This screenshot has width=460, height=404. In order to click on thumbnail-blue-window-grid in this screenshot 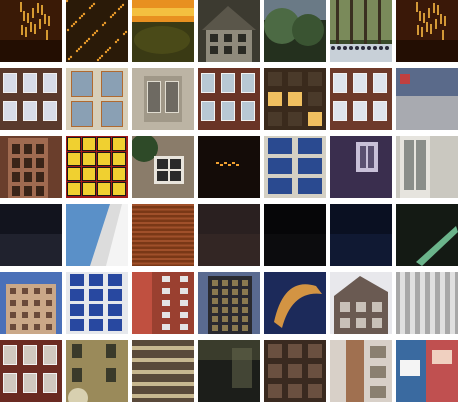, I will do `click(97, 303)`.